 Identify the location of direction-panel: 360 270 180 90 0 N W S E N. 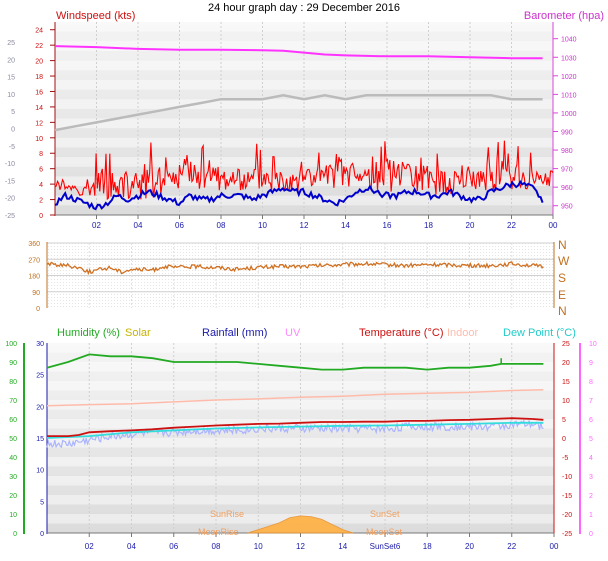
(299, 278).